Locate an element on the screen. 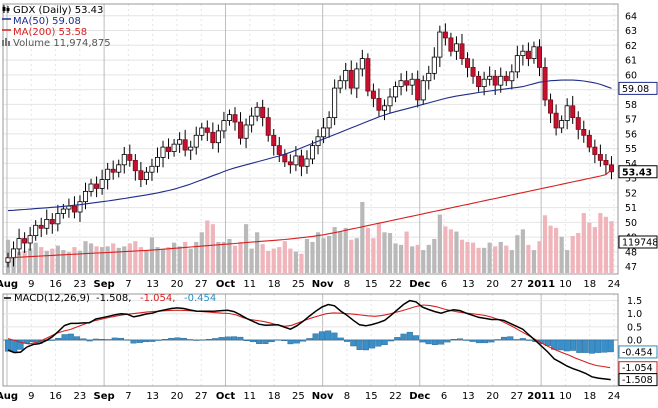 Image resolution: width=658 pixels, height=408 pixels. macd-tag: -1.508 is located at coordinates (638, 380).